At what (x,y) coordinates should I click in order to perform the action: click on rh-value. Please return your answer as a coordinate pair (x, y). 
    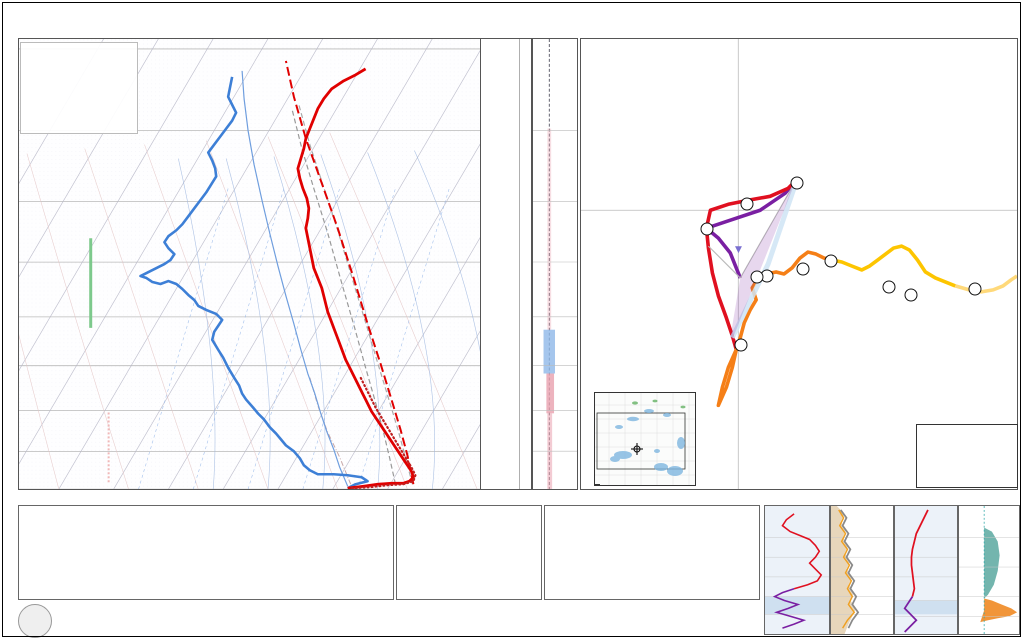
    Looking at the image, I should click on (479, 520).